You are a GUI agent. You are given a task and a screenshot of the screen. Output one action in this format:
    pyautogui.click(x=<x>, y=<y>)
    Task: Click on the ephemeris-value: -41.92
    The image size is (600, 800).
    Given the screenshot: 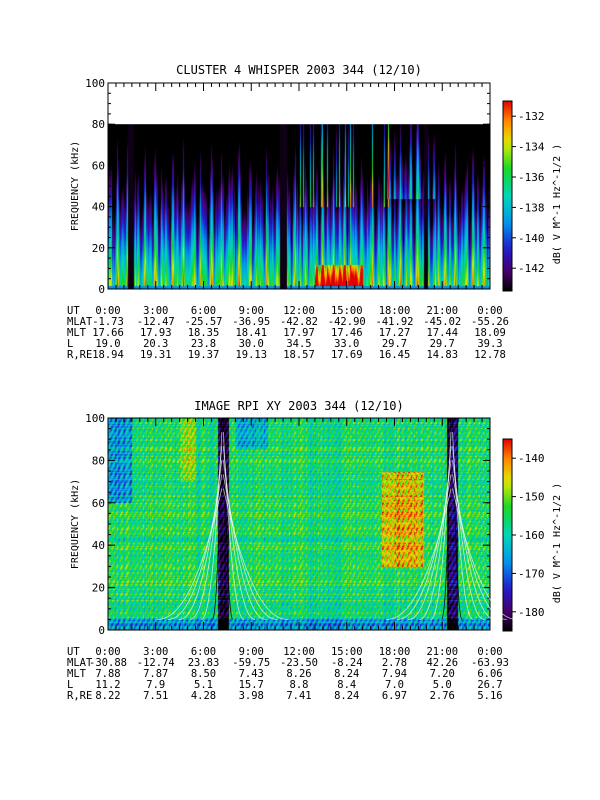 What is the action you would take?
    pyautogui.click(x=395, y=322)
    